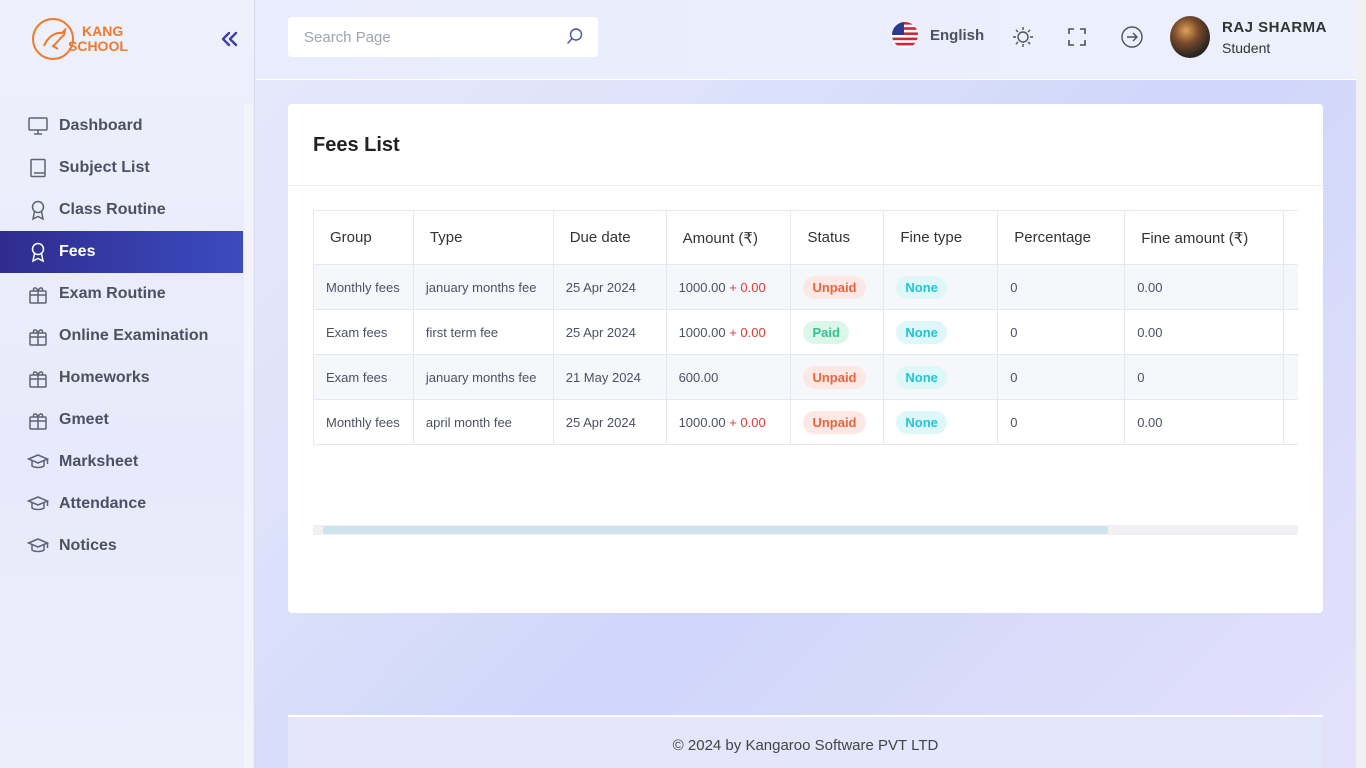 This screenshot has width=1366, height=768. I want to click on sidebar-item-class-routine: Class Routine, so click(121, 210).